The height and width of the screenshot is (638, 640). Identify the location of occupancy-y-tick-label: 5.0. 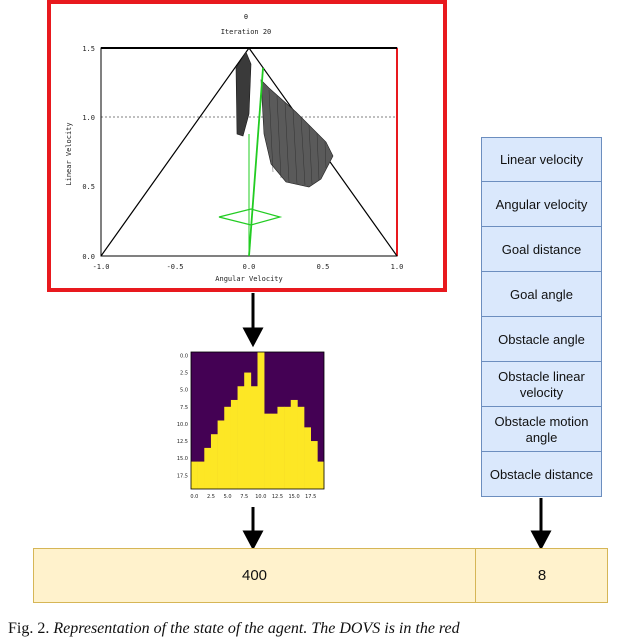
(184, 391).